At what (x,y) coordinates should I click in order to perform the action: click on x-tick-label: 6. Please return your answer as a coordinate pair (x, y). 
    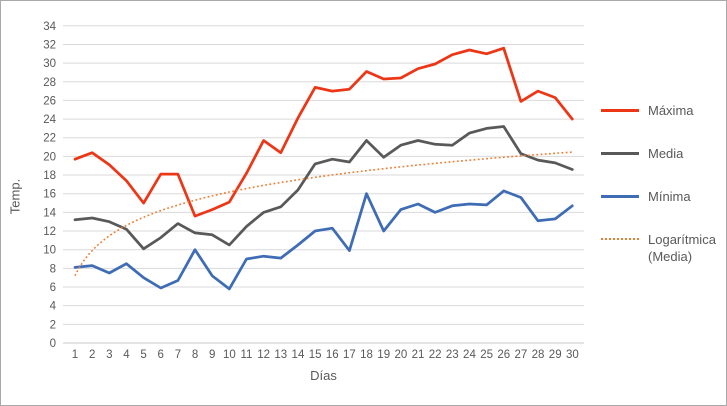
    Looking at the image, I should click on (161, 355).